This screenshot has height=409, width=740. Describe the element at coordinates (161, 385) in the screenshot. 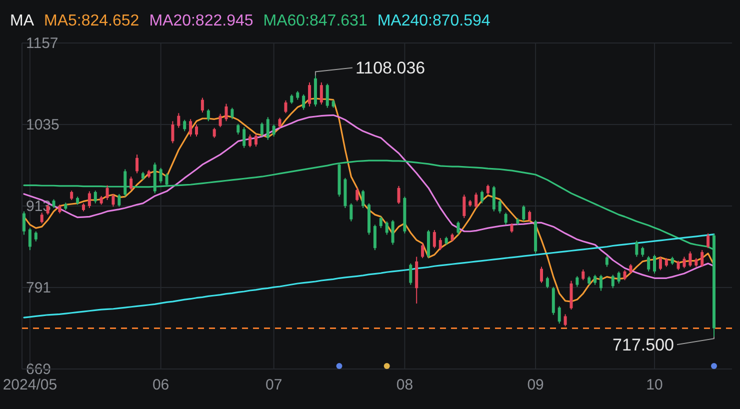

I see `x-tick-label: 06` at that location.